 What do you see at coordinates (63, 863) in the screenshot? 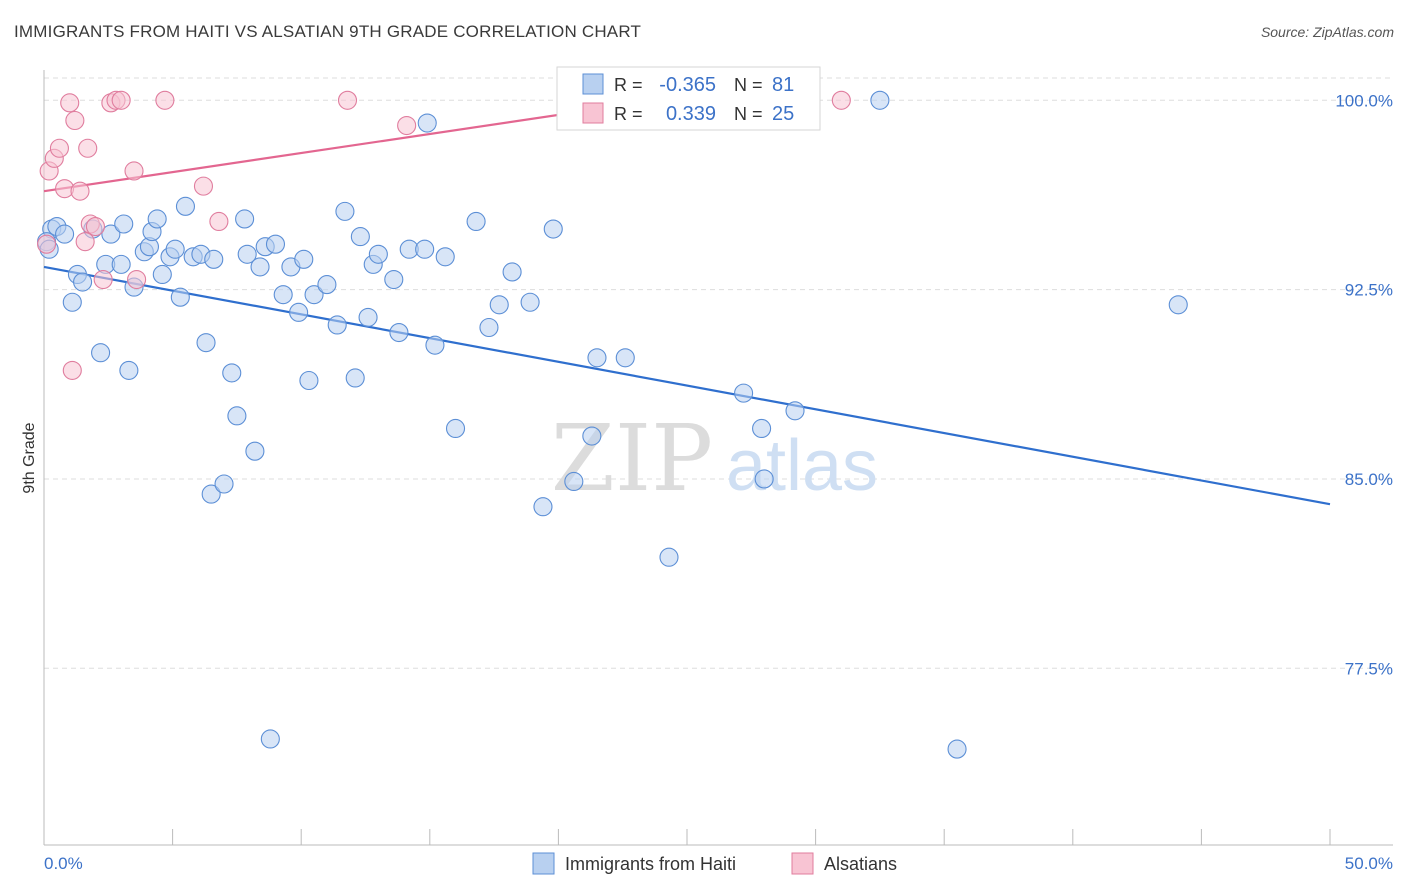
I see `x-tick-label-min: 0.0%` at bounding box center [63, 863].